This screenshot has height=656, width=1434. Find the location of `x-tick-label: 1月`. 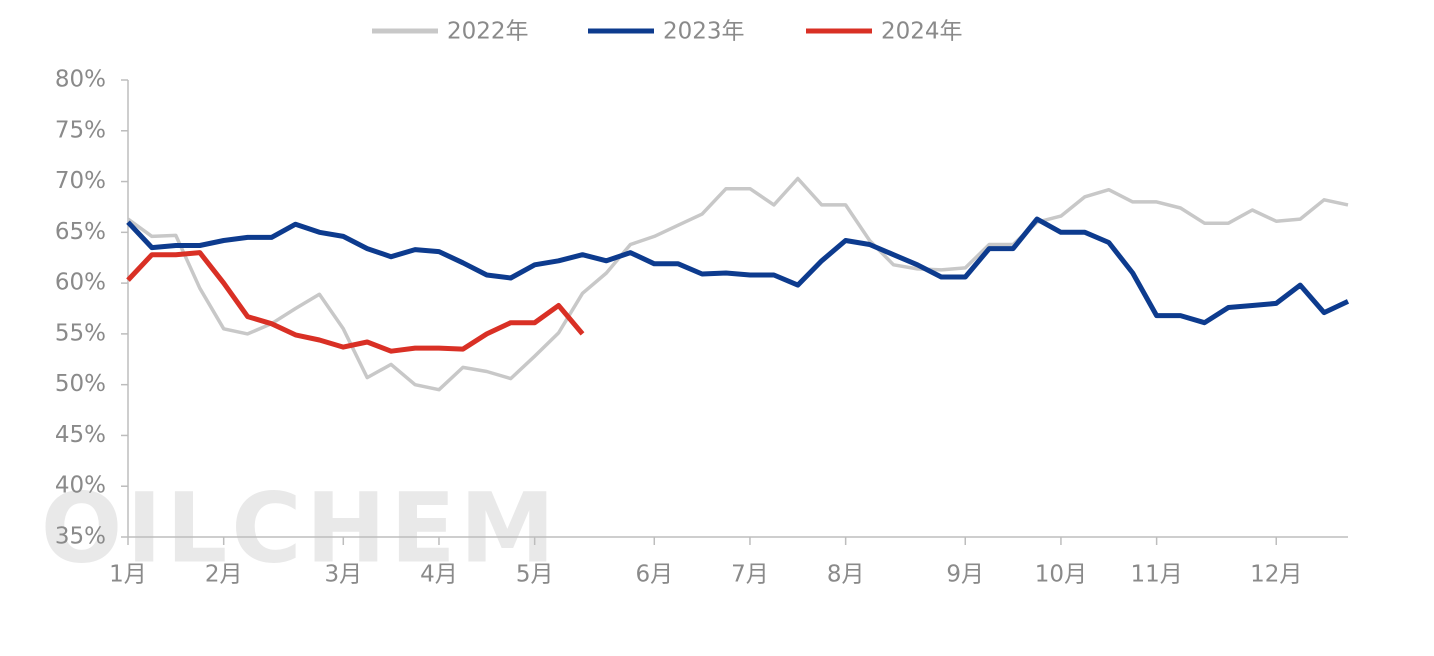

x-tick-label: 1月 is located at coordinates (128, 575).